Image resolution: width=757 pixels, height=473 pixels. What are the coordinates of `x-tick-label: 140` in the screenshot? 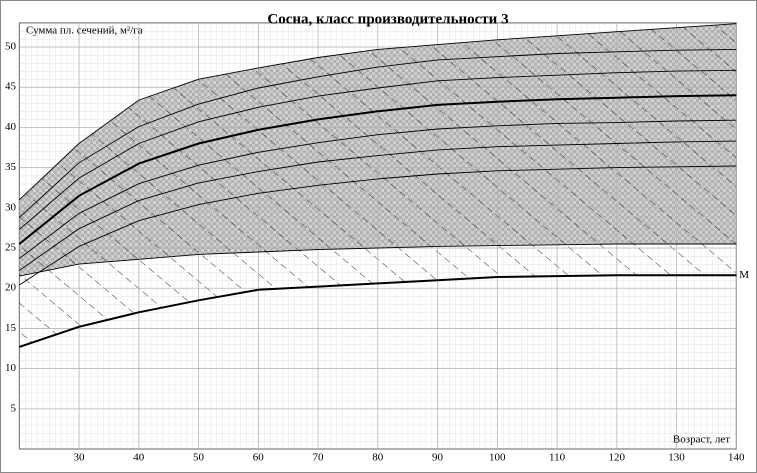 It's located at (736, 458).